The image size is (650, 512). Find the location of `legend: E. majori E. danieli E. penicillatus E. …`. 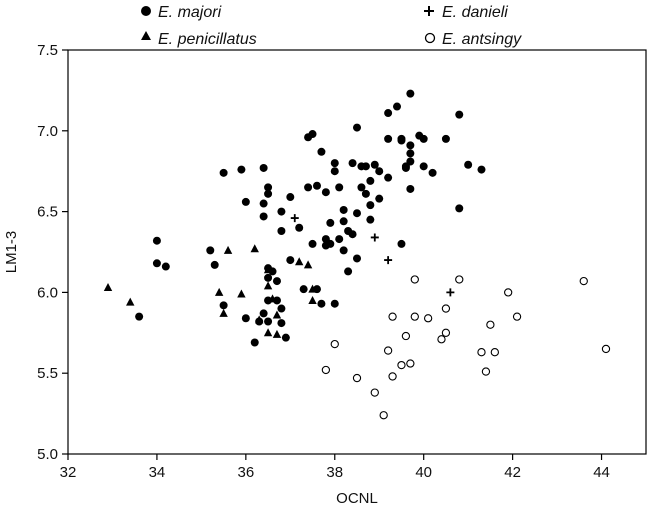

legend: E. majori E. danieli E. penicillatus E. … is located at coordinates (331, 26).